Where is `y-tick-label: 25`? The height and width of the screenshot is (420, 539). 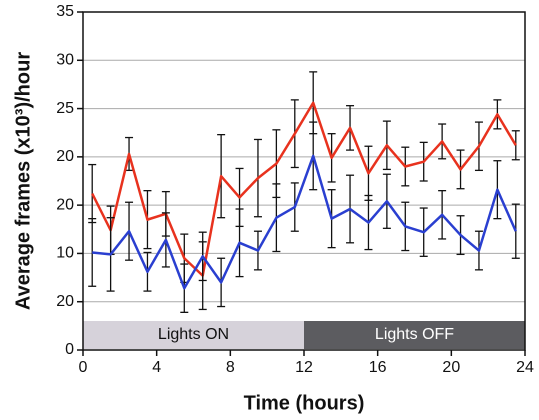
y-tick-label: 25 is located at coordinates (65, 108).